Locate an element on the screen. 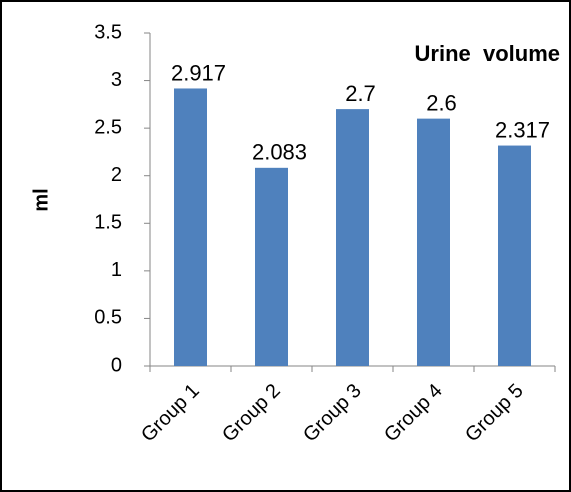 This screenshot has height=492, width=571. y-tick-label: 3 is located at coordinates (116, 80).